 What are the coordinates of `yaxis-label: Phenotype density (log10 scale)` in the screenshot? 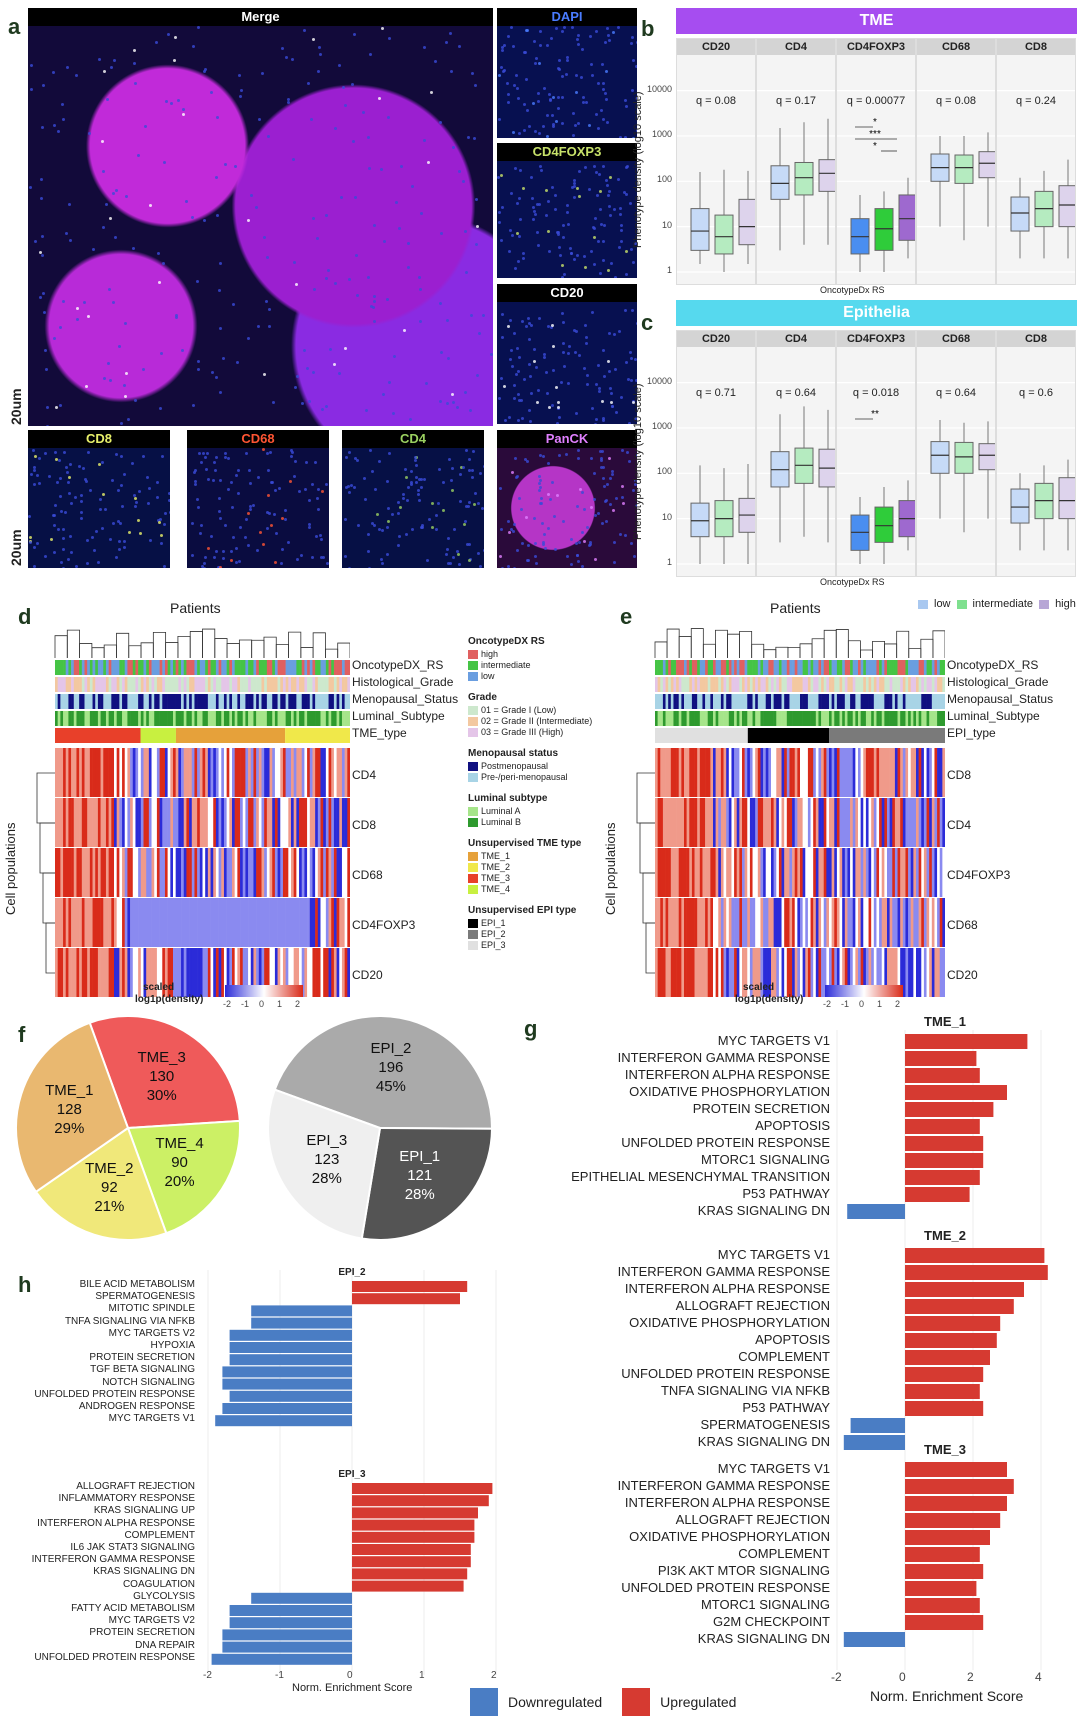 It's located at (638, 169).